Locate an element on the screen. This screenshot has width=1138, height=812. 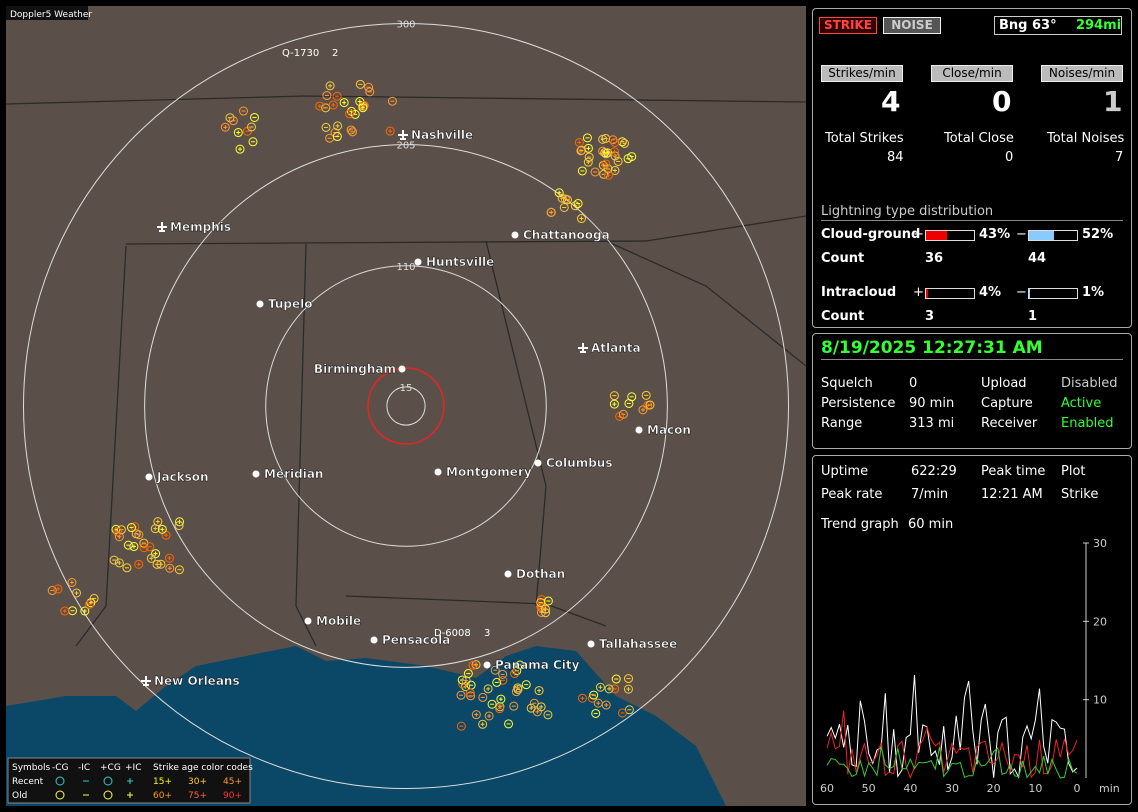
stat-value: 7/min is located at coordinates (930, 494).